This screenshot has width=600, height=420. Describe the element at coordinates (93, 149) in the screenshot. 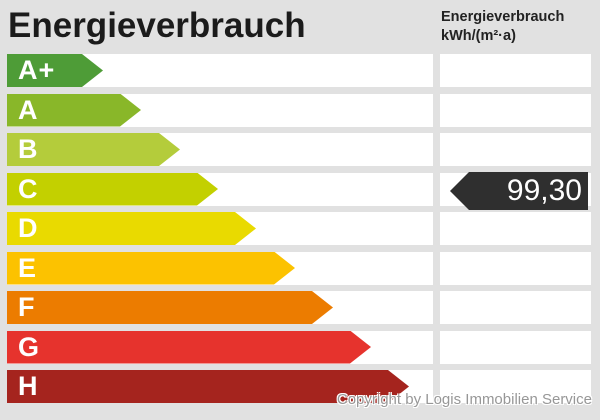

I see `class-arrow-b: B` at that location.